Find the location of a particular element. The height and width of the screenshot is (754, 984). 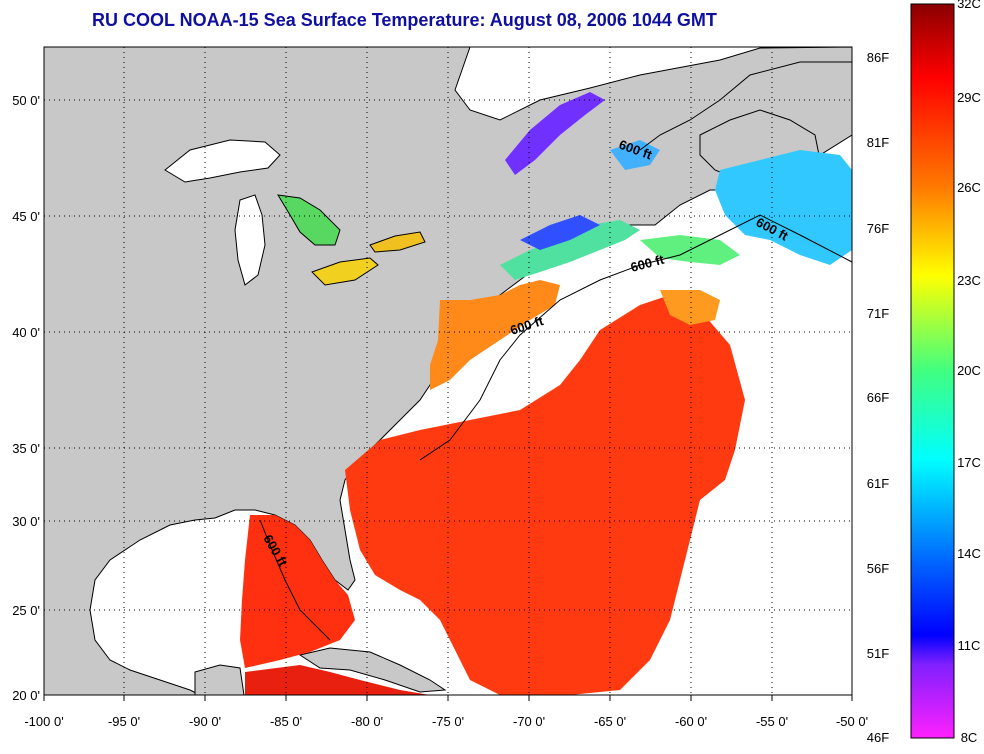

colorbar-c-label: 29C is located at coordinates (969, 97).